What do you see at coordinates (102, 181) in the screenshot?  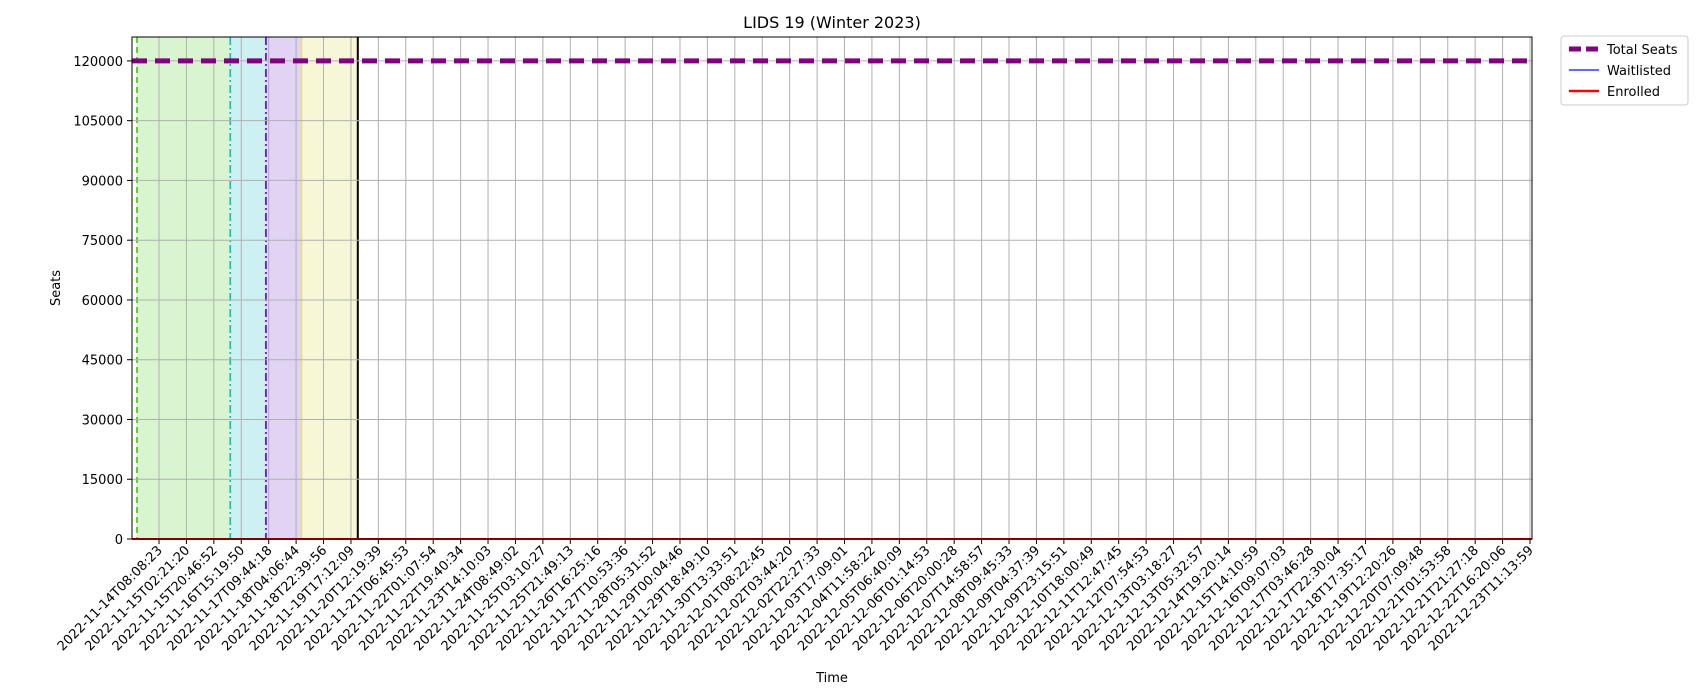 I see `y-tick-label: 90000` at bounding box center [102, 181].